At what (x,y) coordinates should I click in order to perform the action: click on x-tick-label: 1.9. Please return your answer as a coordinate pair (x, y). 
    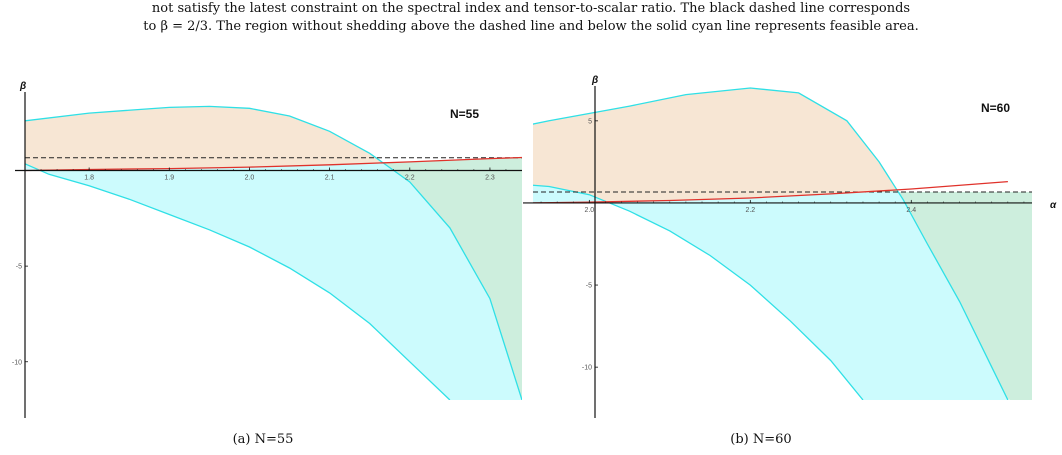
    Looking at the image, I should click on (169, 178).